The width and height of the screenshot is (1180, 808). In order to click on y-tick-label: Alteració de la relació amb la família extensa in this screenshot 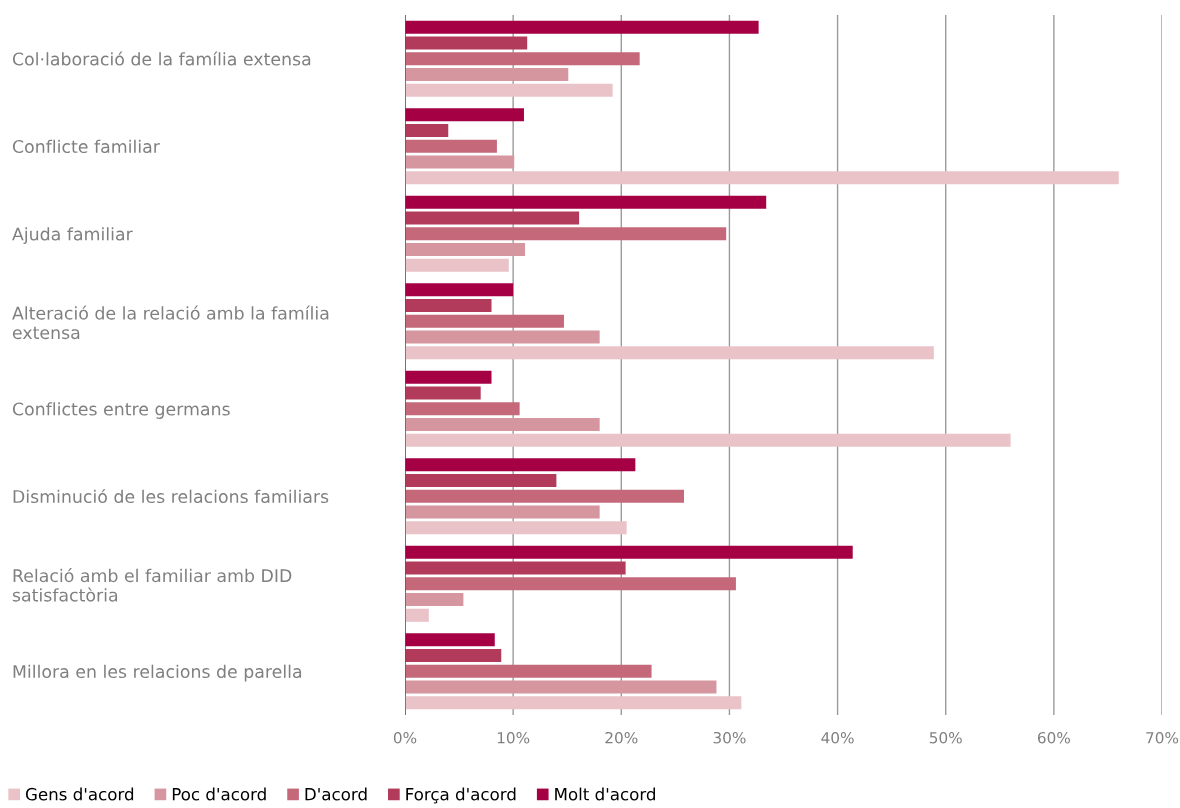, I will do `click(170, 322)`.